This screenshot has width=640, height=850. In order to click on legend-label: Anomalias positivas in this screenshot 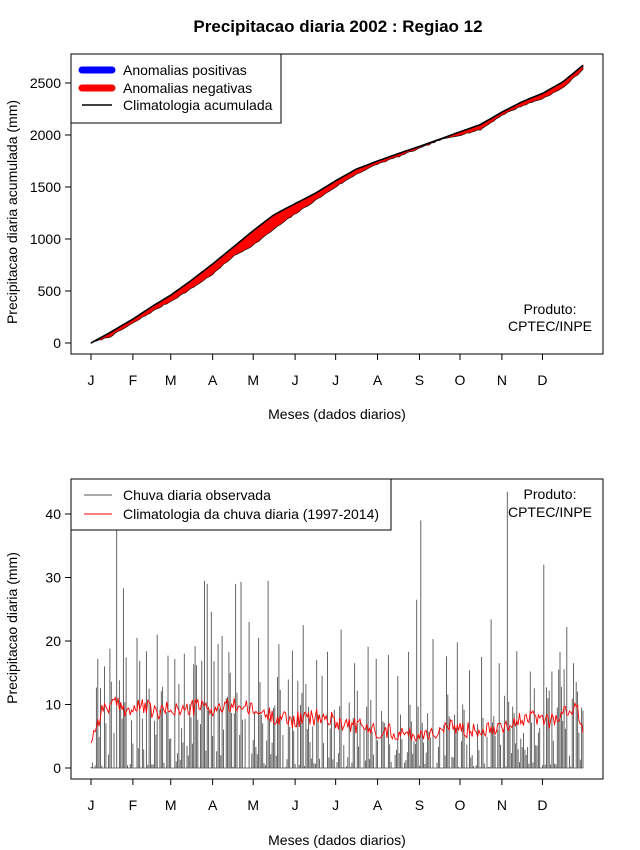, I will do `click(185, 70)`.